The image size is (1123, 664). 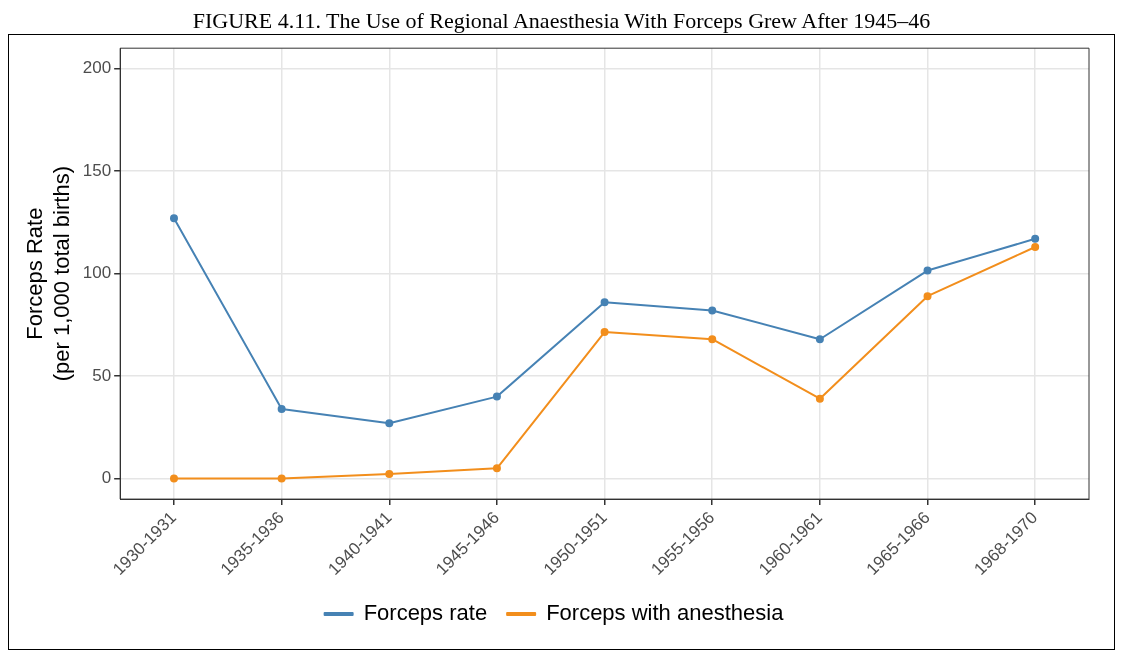 What do you see at coordinates (425, 613) in the screenshot?
I see `legend-label: Forceps rate` at bounding box center [425, 613].